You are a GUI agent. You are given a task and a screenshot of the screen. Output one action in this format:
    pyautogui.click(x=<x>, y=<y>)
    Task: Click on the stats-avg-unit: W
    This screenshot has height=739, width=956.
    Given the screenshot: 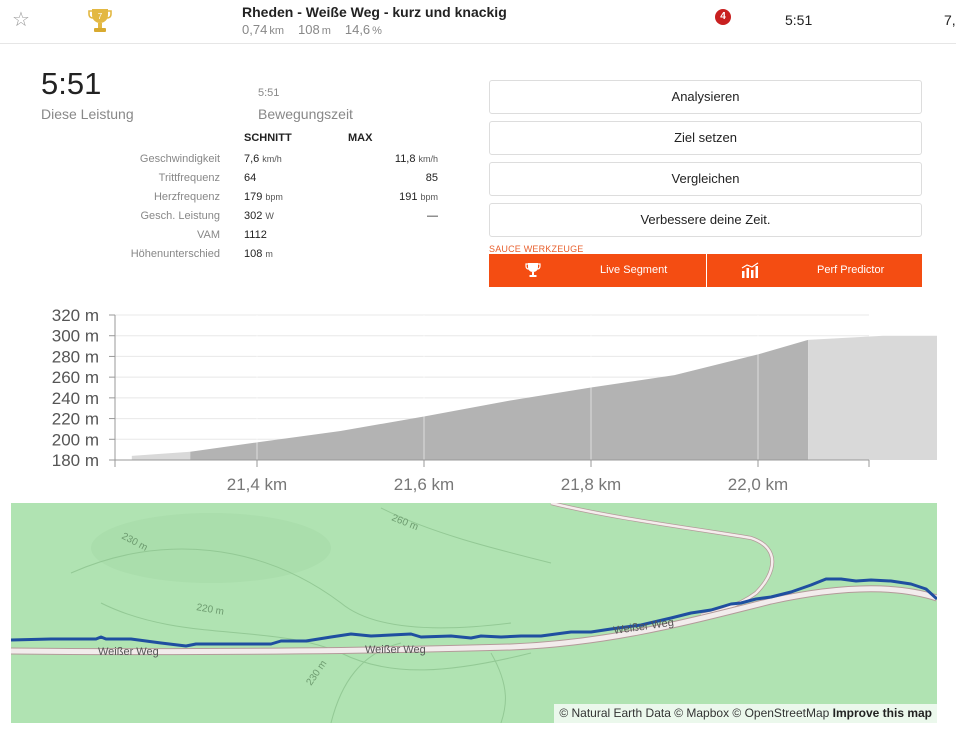 What is the action you would take?
    pyautogui.click(x=269, y=216)
    